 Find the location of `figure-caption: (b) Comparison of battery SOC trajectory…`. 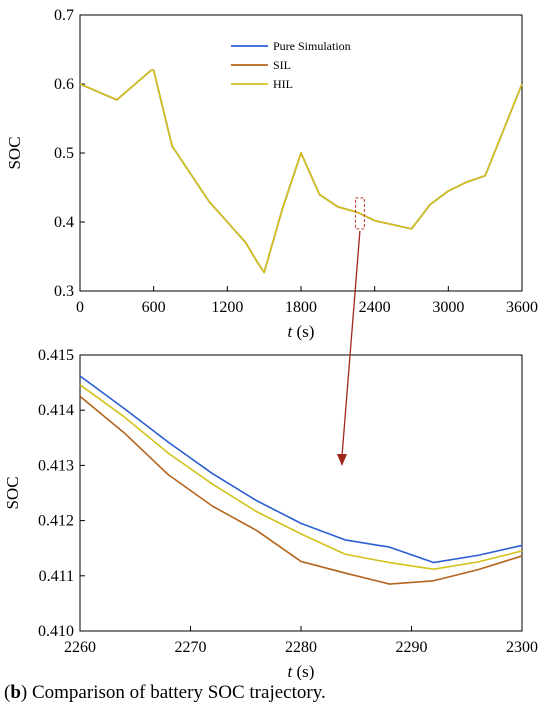

figure-caption: (b) Comparison of battery SOC trajectory… is located at coordinates (165, 692).